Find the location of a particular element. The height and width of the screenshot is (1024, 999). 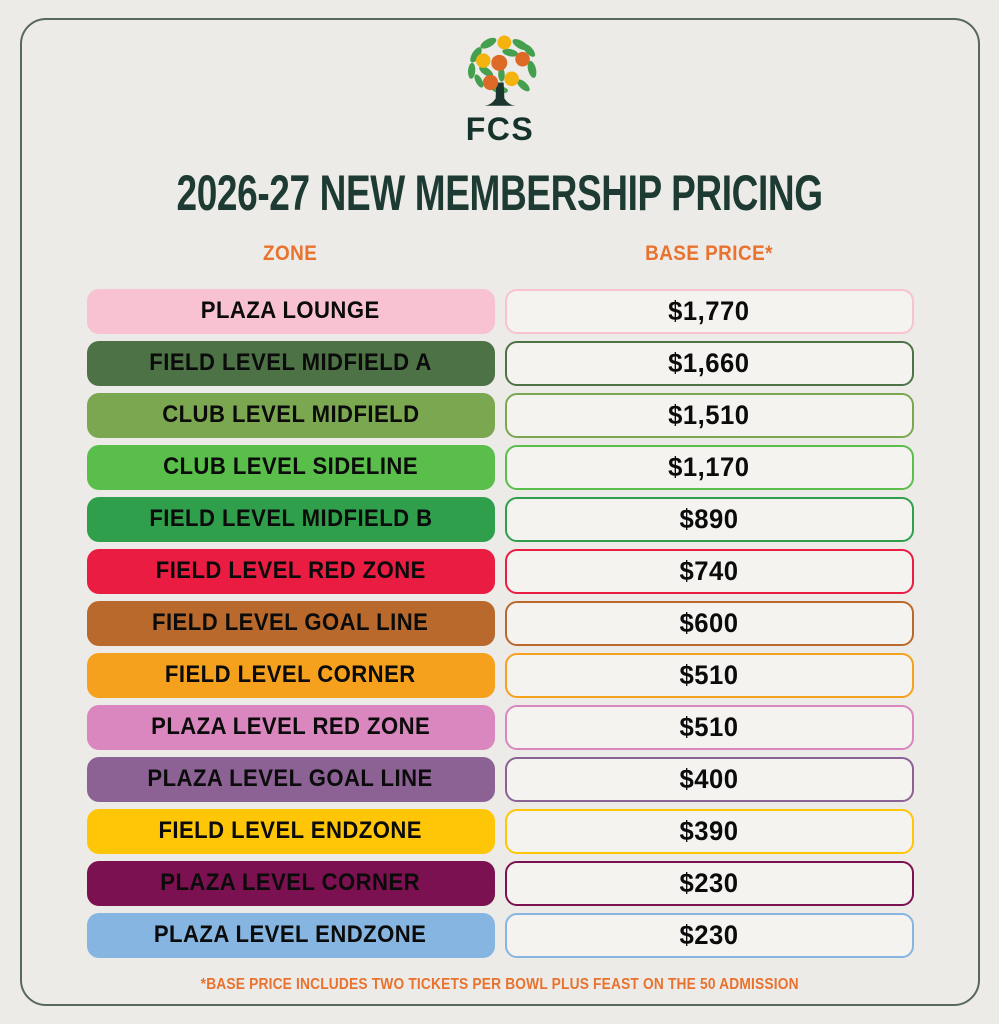

zone-pill: PLAZA LOUNGE is located at coordinates (290, 311).